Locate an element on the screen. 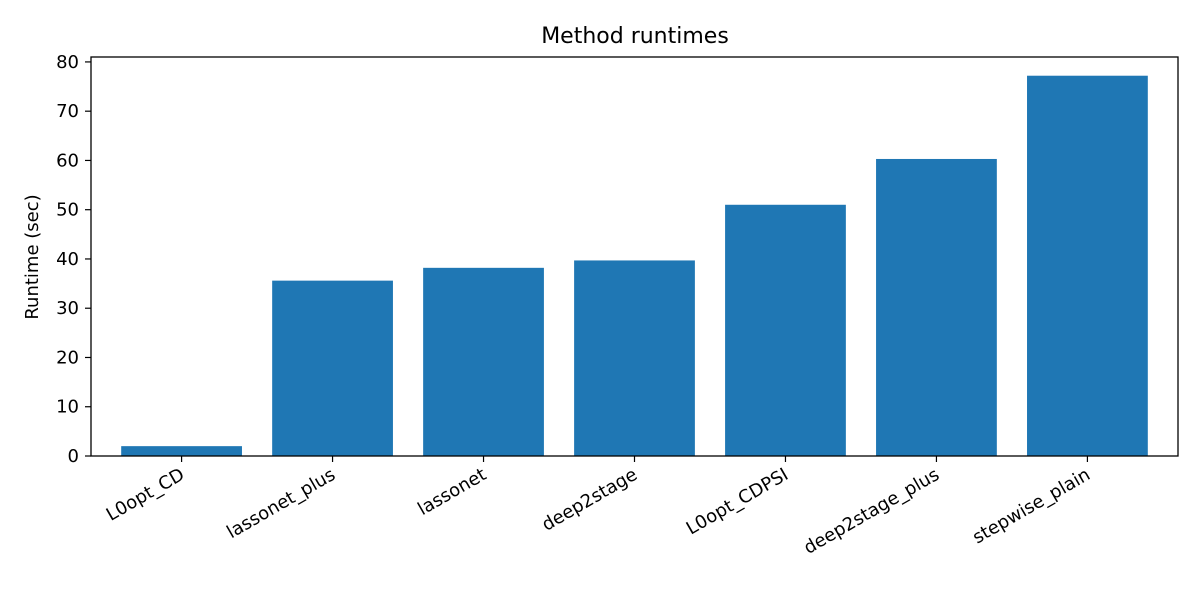 This screenshot has width=1200, height=605. x-tick-label: deep2stage is located at coordinates (589, 499).